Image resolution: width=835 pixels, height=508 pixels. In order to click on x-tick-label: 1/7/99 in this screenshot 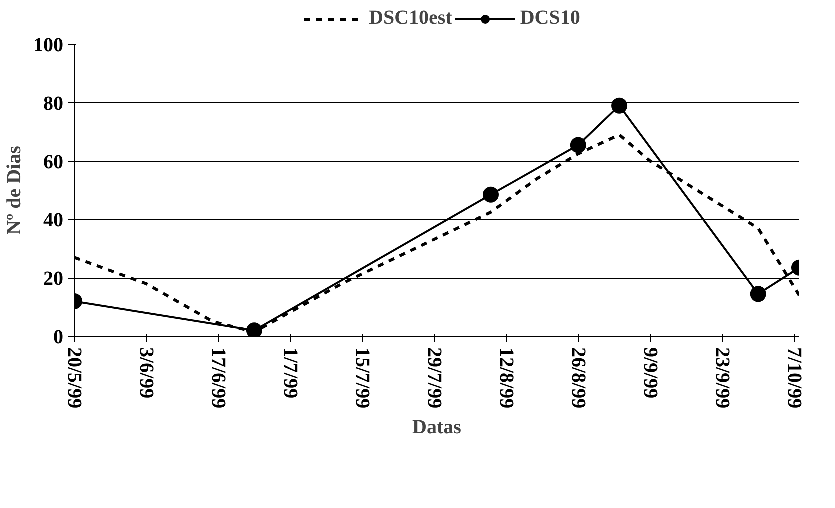, I will do `click(290, 373)`.